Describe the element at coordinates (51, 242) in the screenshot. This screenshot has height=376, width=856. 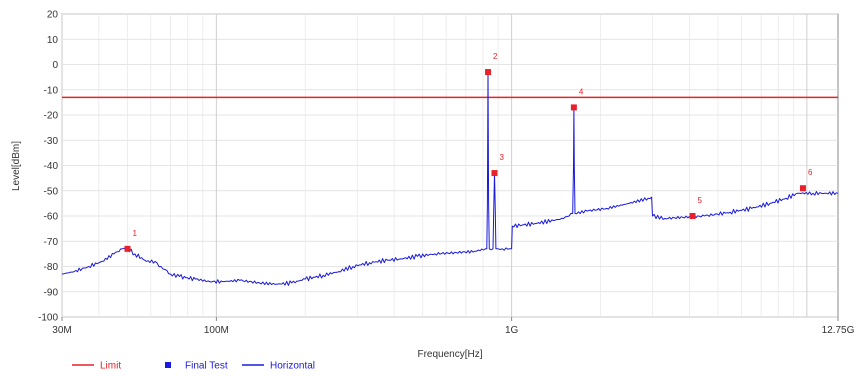
I see `y-tick-label: -70` at that location.